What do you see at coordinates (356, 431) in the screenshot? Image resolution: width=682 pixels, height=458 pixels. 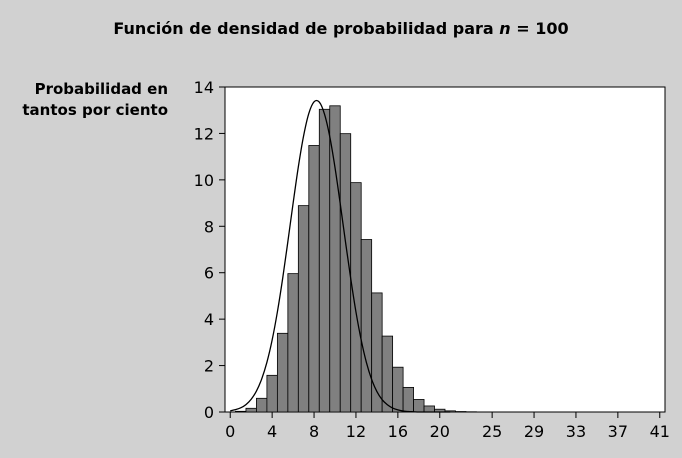 I see `x-tick-label: 12` at bounding box center [356, 431].